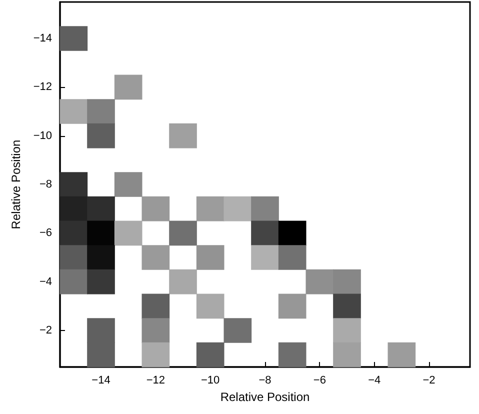  What do you see at coordinates (42, 136) in the screenshot?
I see `y-tick-label: −10` at bounding box center [42, 136].